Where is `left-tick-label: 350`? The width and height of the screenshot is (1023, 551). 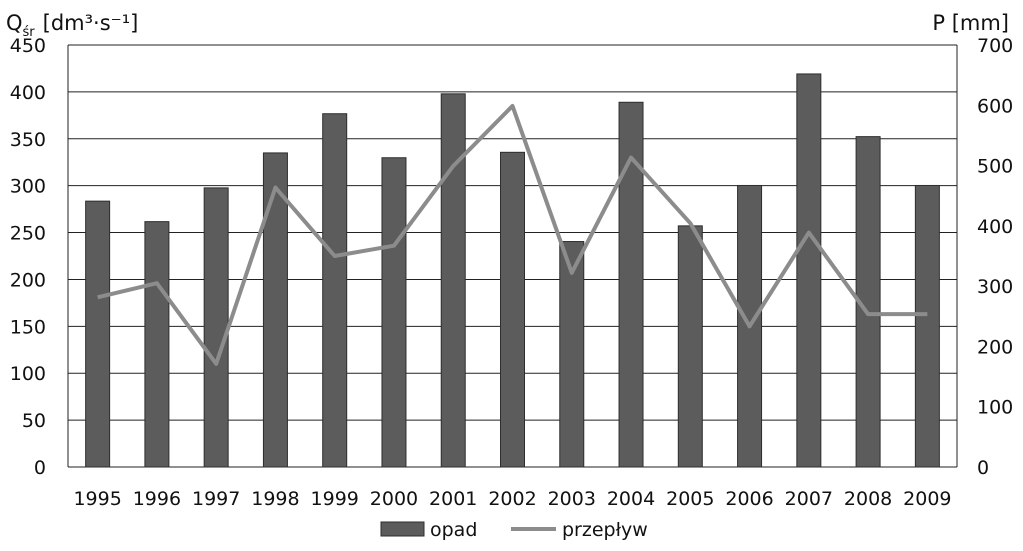
left-tick-label: 350 is located at coordinates (28, 140).